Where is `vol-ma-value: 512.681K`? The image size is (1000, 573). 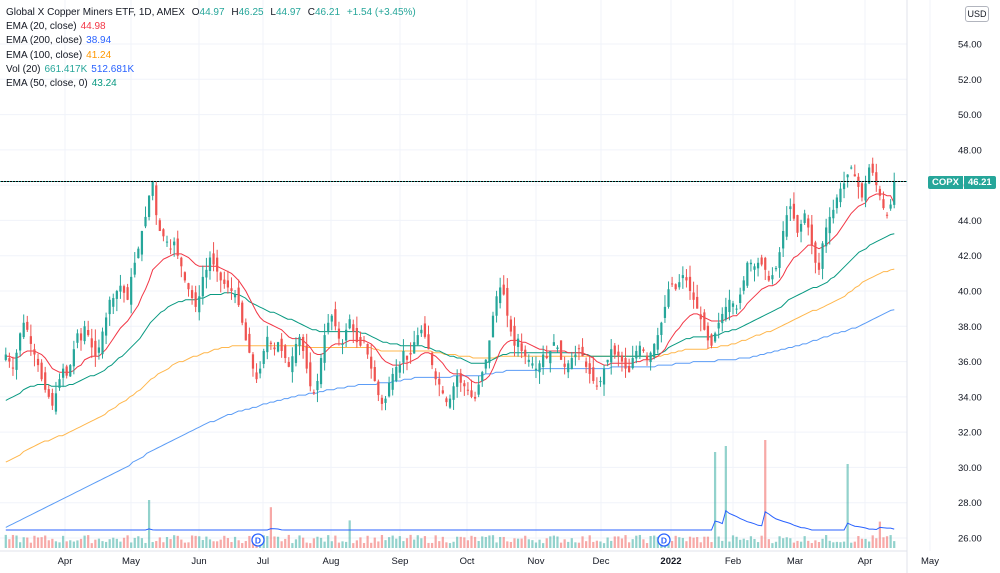
vol-ma-value: 512.681K is located at coordinates (113, 69).